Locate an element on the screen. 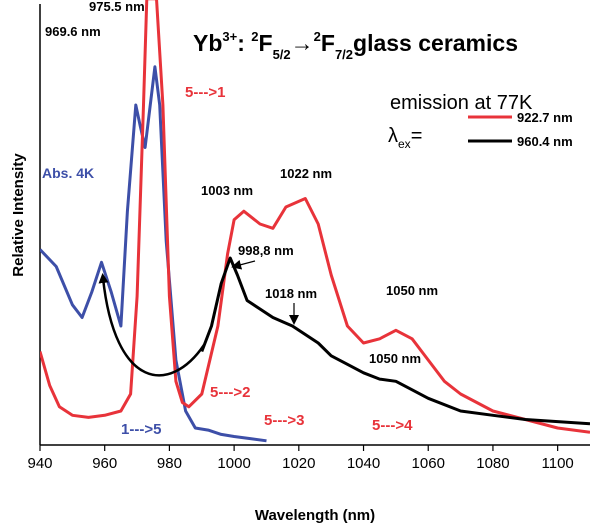 The height and width of the screenshot is (529, 590). title-state1: F is located at coordinates (266, 43).